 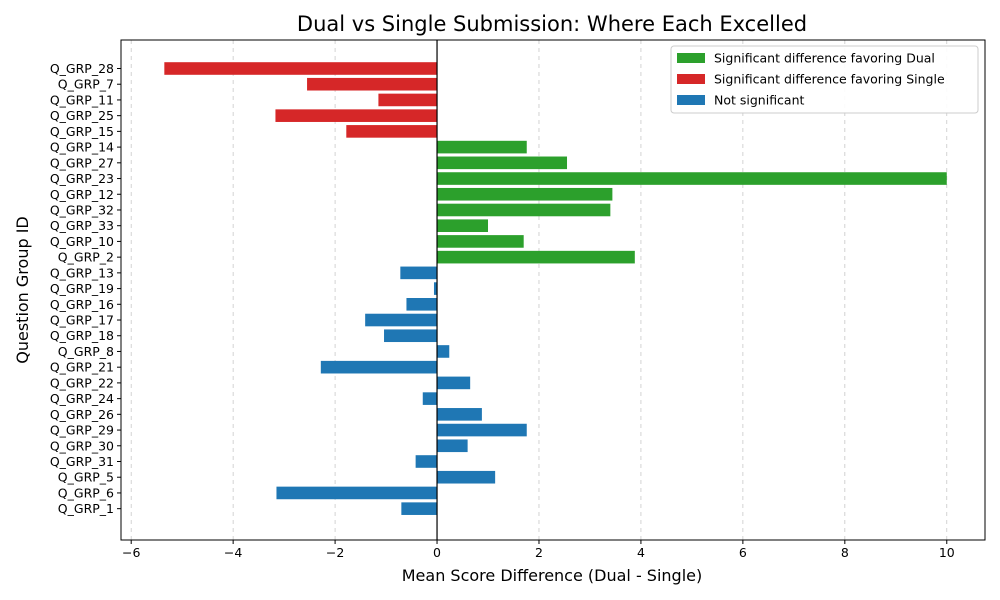 I want to click on x-tick-label: 10, so click(x=947, y=552).